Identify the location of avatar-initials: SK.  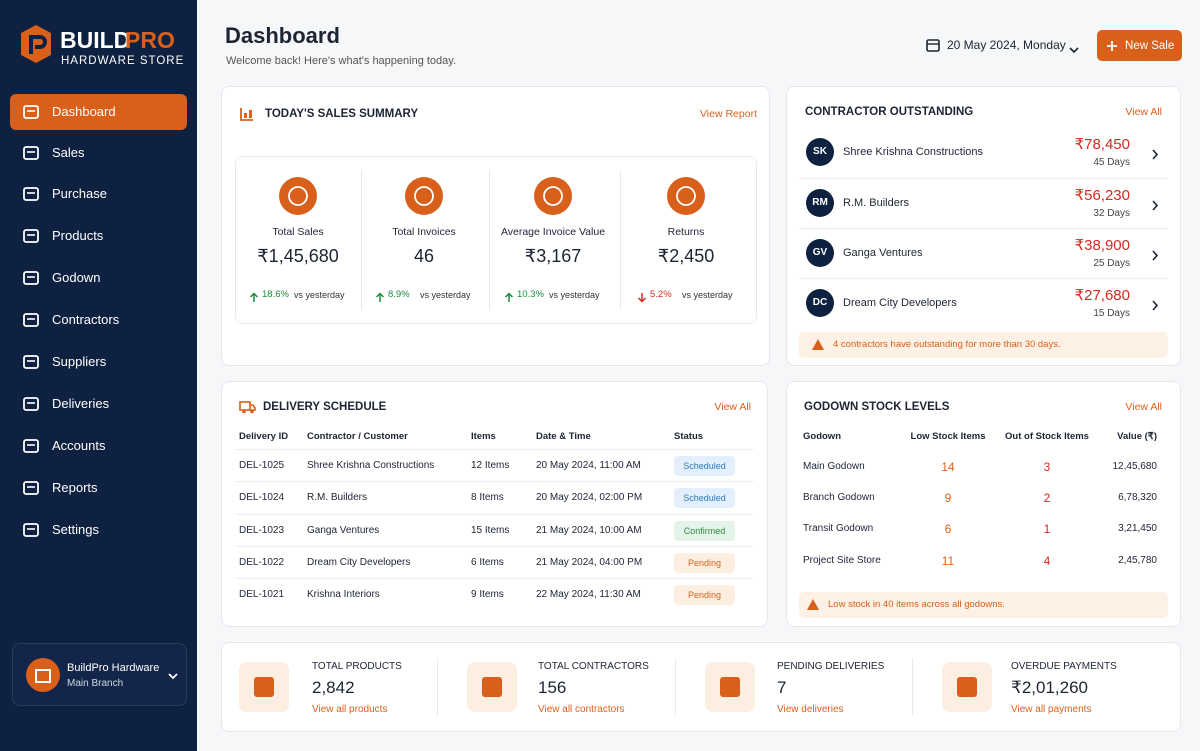
(820, 151).